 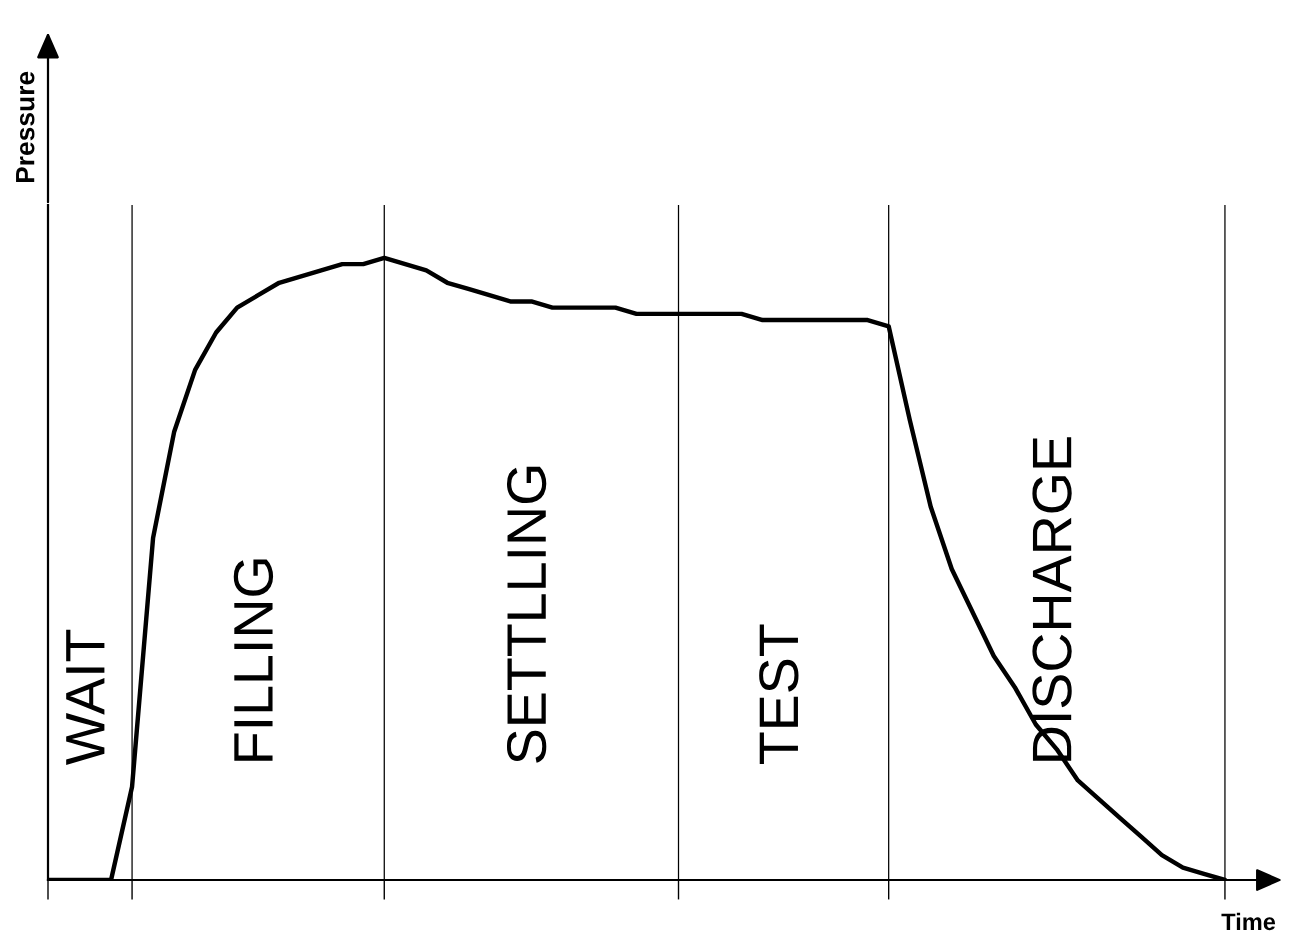 What do you see at coordinates (85, 697) in the screenshot?
I see `annotation: WAIT` at bounding box center [85, 697].